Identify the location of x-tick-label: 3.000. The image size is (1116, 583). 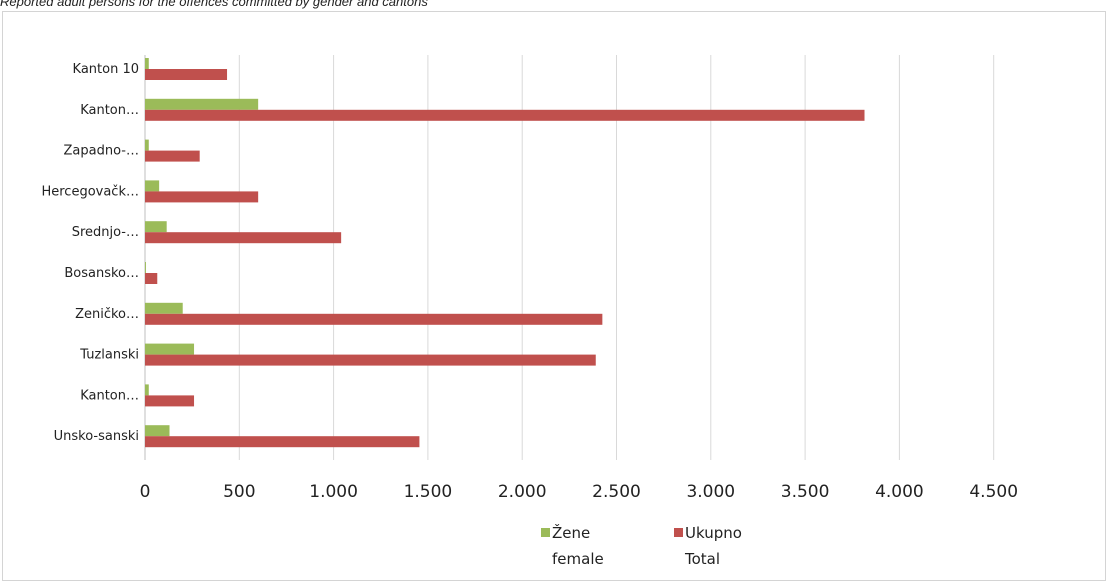
(710, 492).